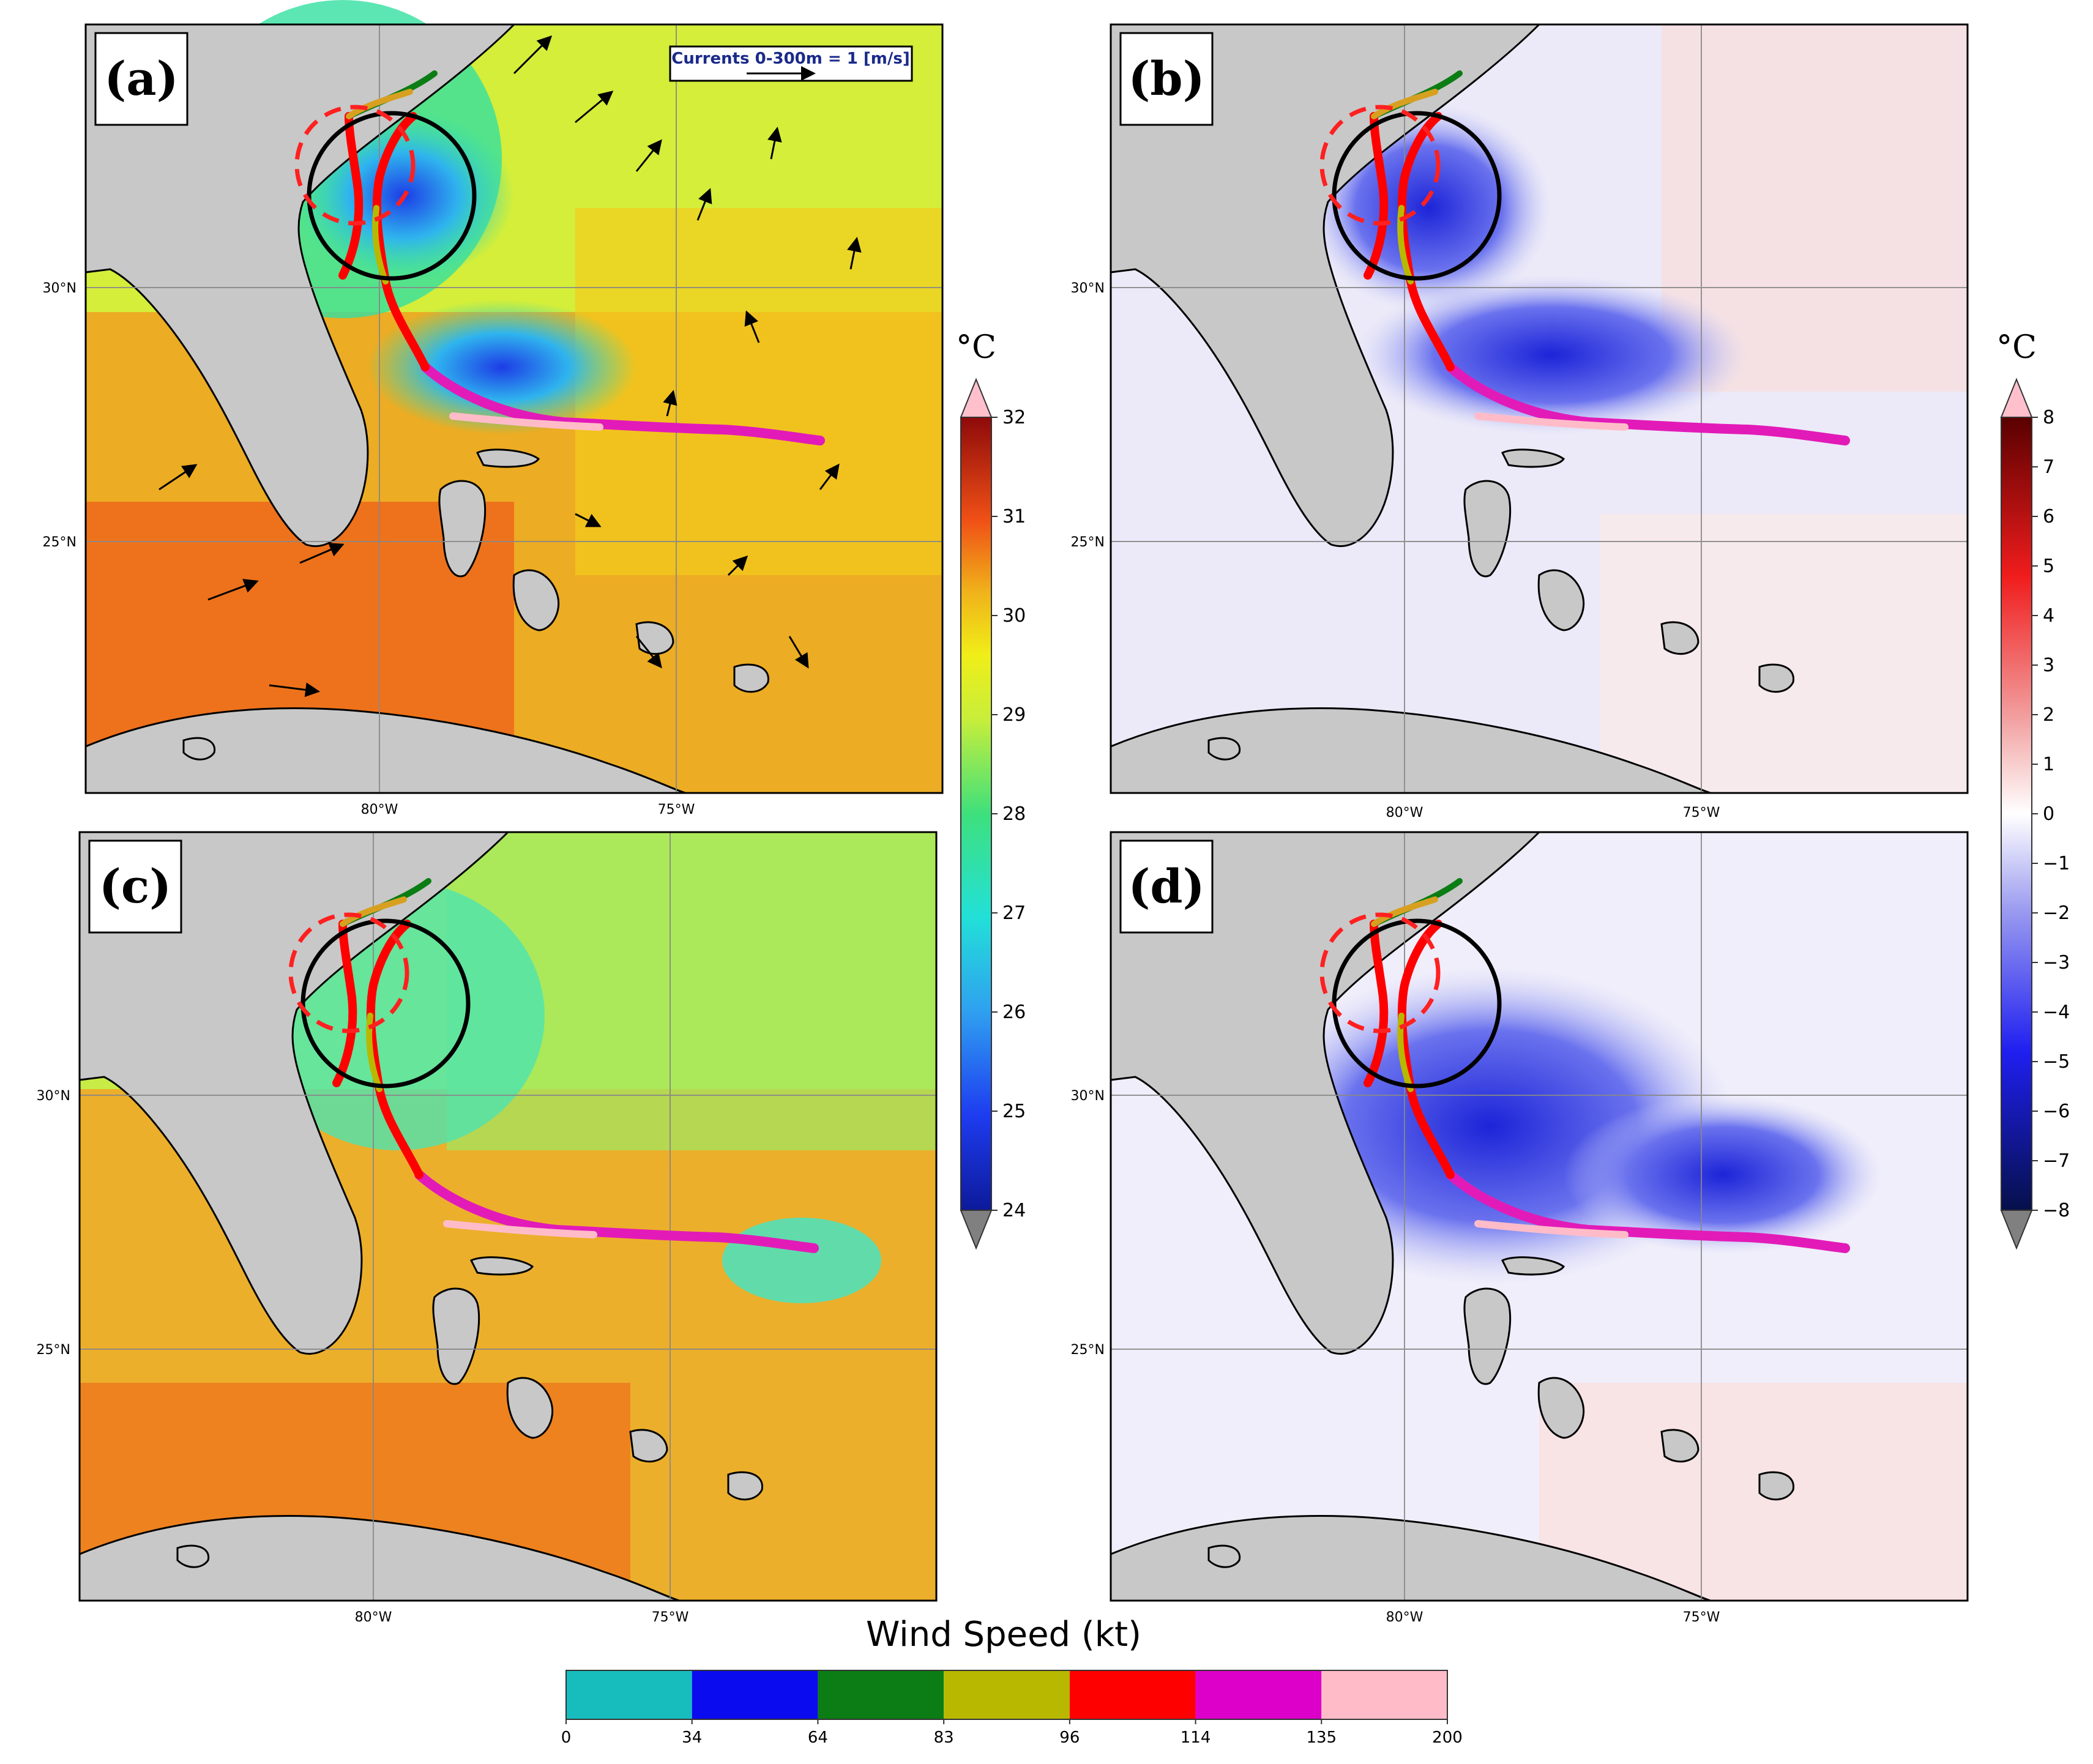 This screenshot has width=2093, height=1764. I want to click on lat-tick-d-1: 30°N, so click(1088, 1096).